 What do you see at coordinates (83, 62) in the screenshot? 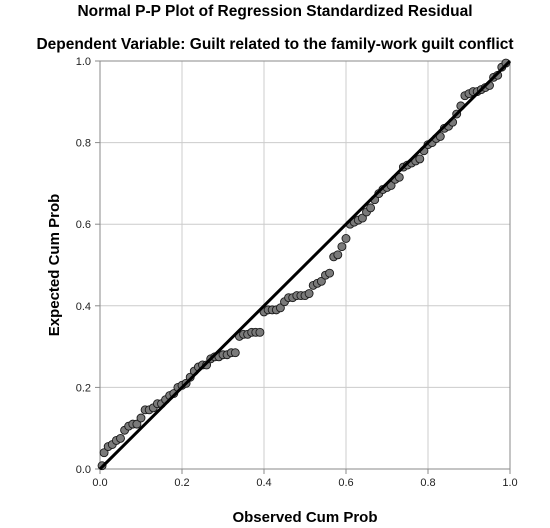
I see `y-tick-label: 1.0` at bounding box center [83, 62].